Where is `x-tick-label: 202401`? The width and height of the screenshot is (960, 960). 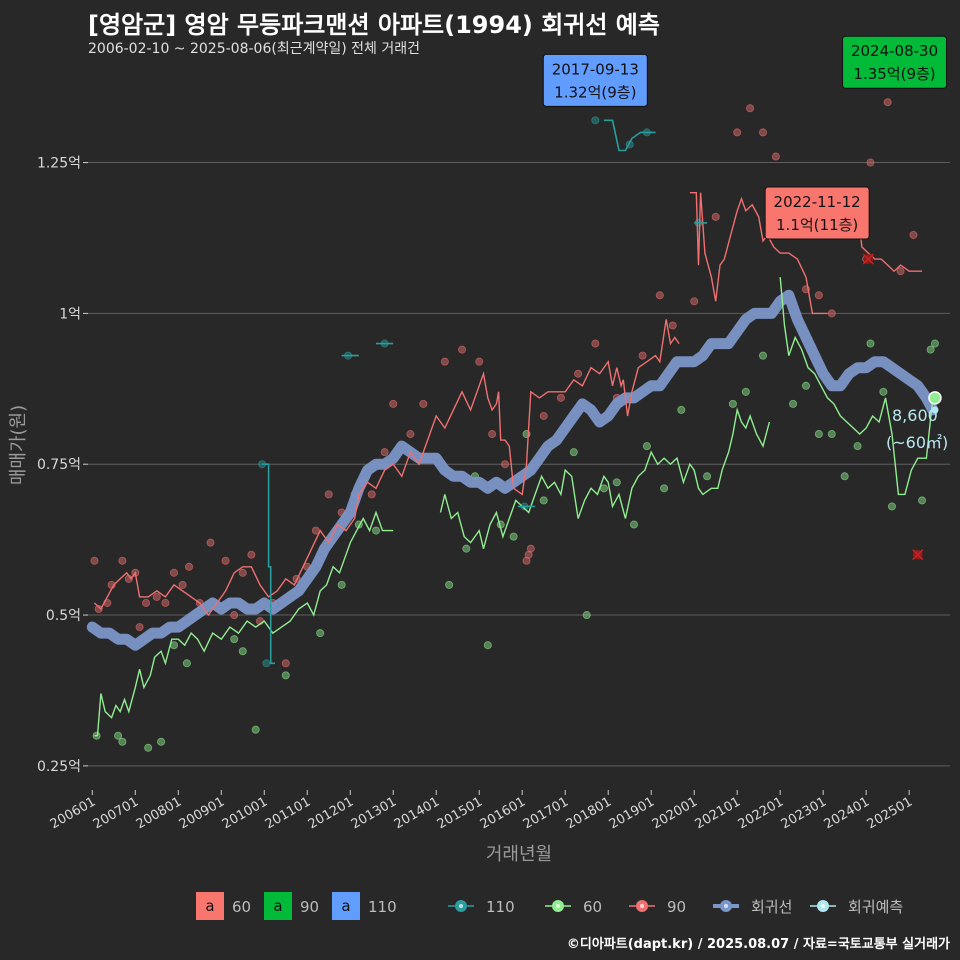
x-tick-label: 202401 is located at coordinates (847, 813).